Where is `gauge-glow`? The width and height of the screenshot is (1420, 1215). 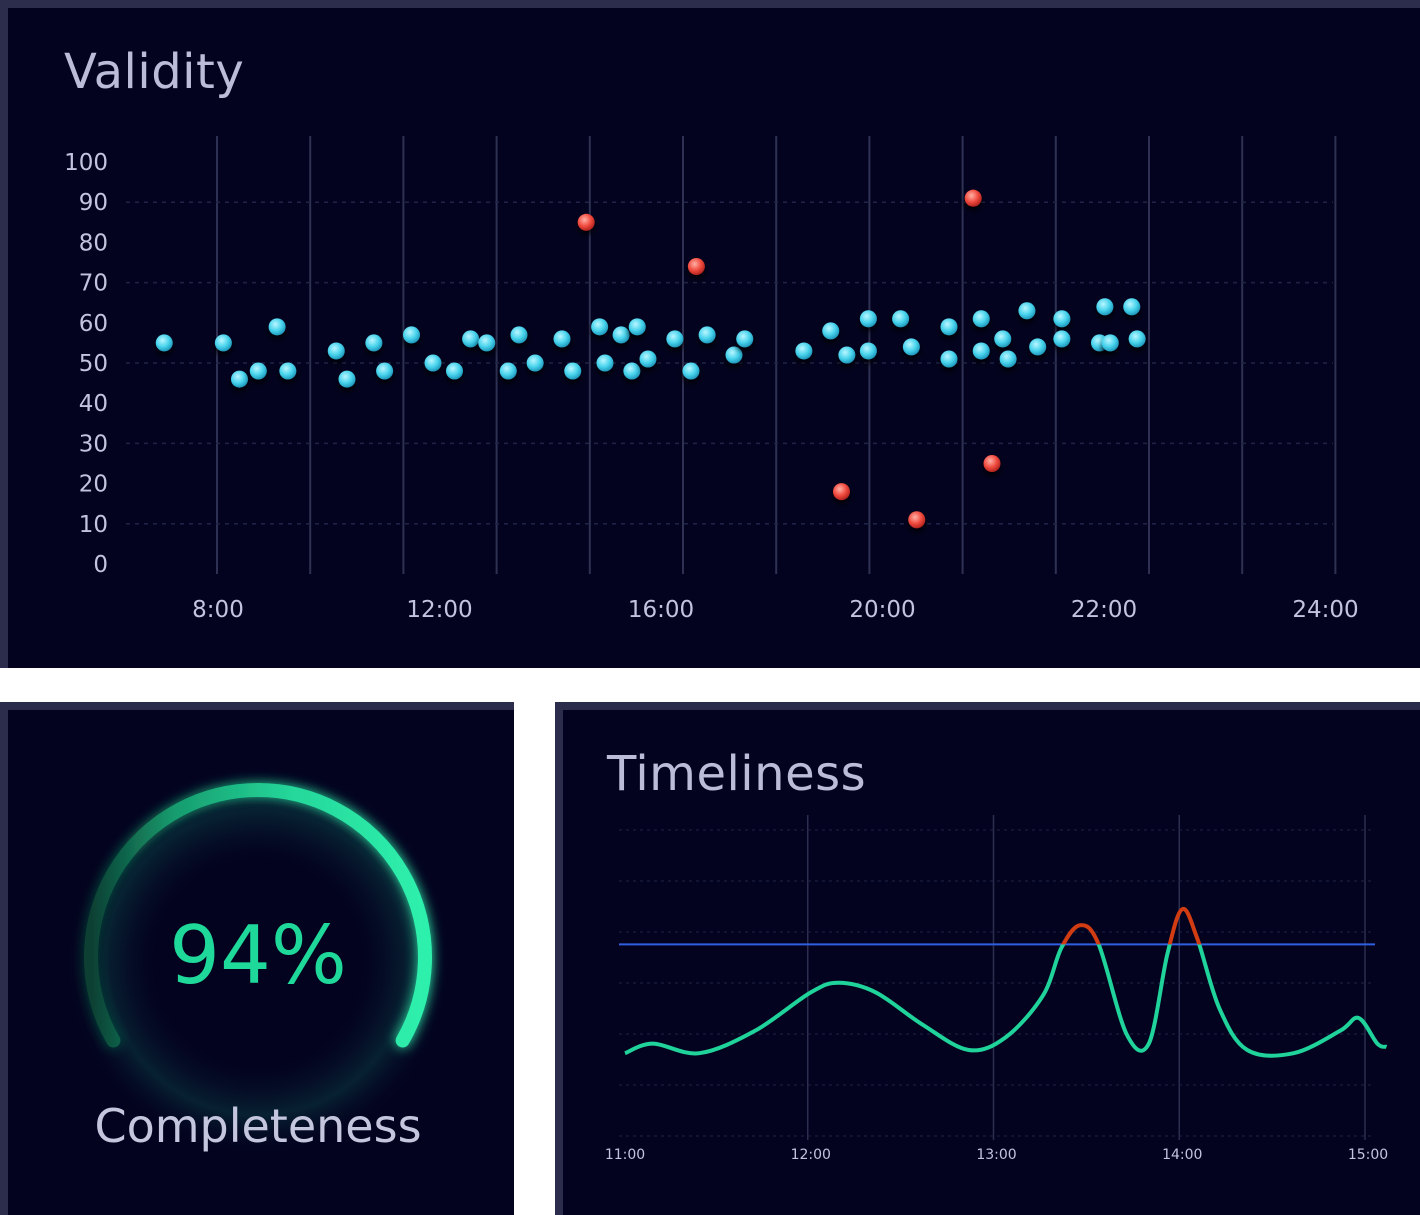
gauge-glow is located at coordinates (258, 963).